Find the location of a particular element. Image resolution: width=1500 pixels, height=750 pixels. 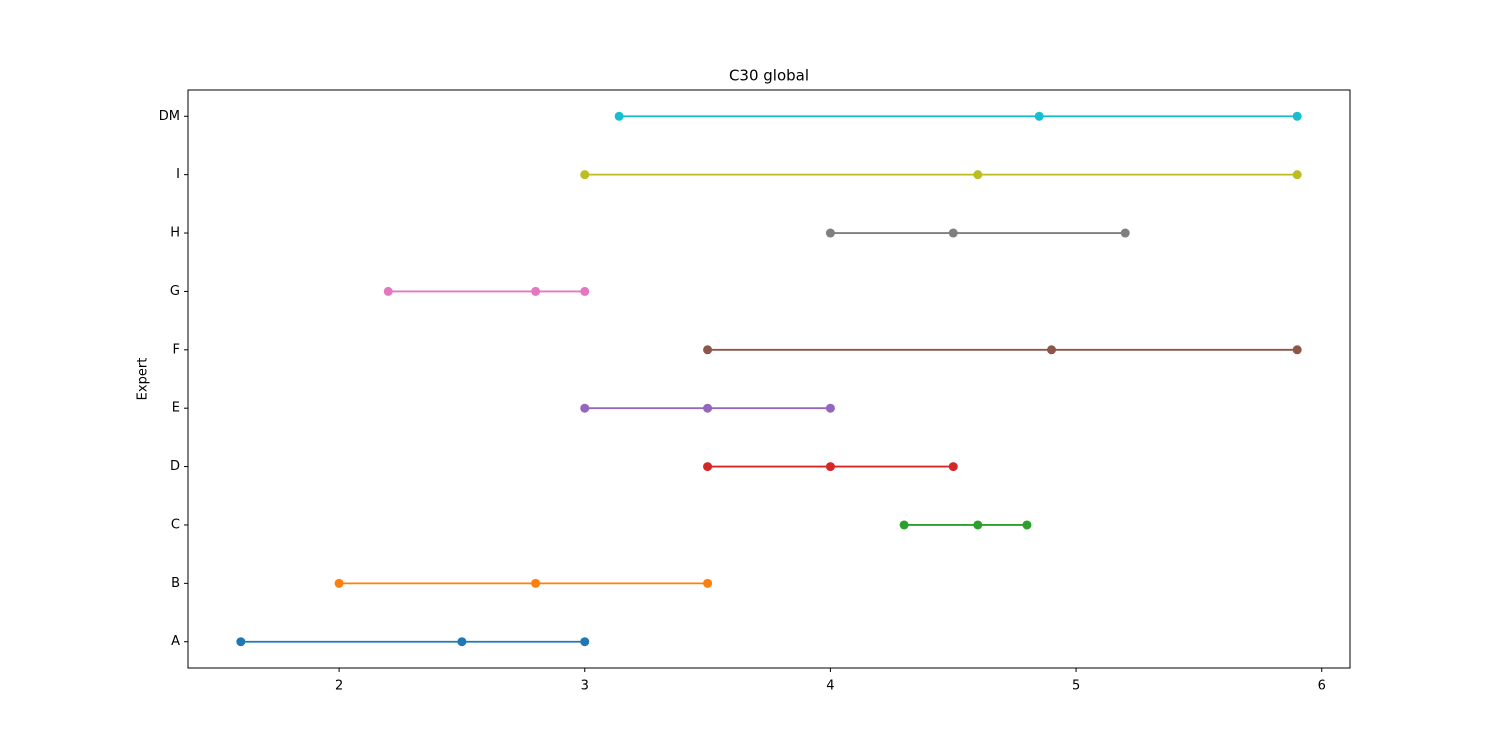

y-tick-label: G is located at coordinates (175, 291).